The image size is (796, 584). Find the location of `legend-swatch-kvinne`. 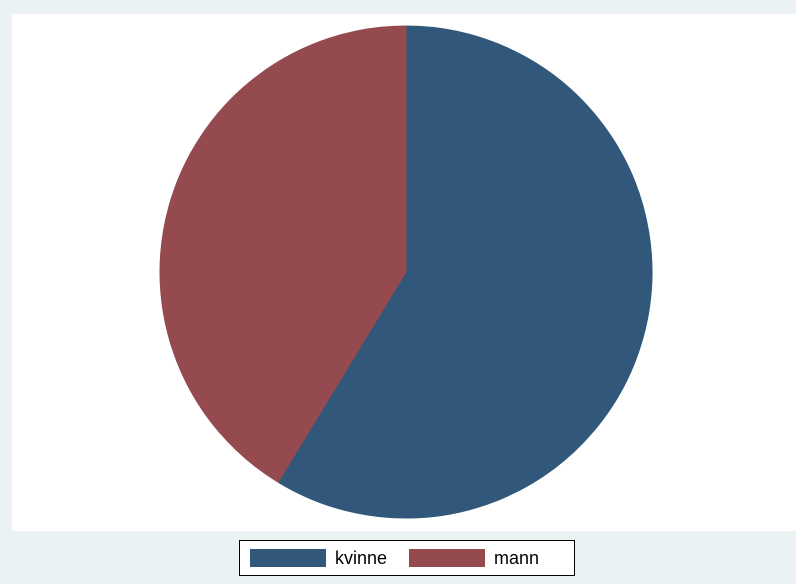

legend-swatch-kvinne is located at coordinates (288, 558).